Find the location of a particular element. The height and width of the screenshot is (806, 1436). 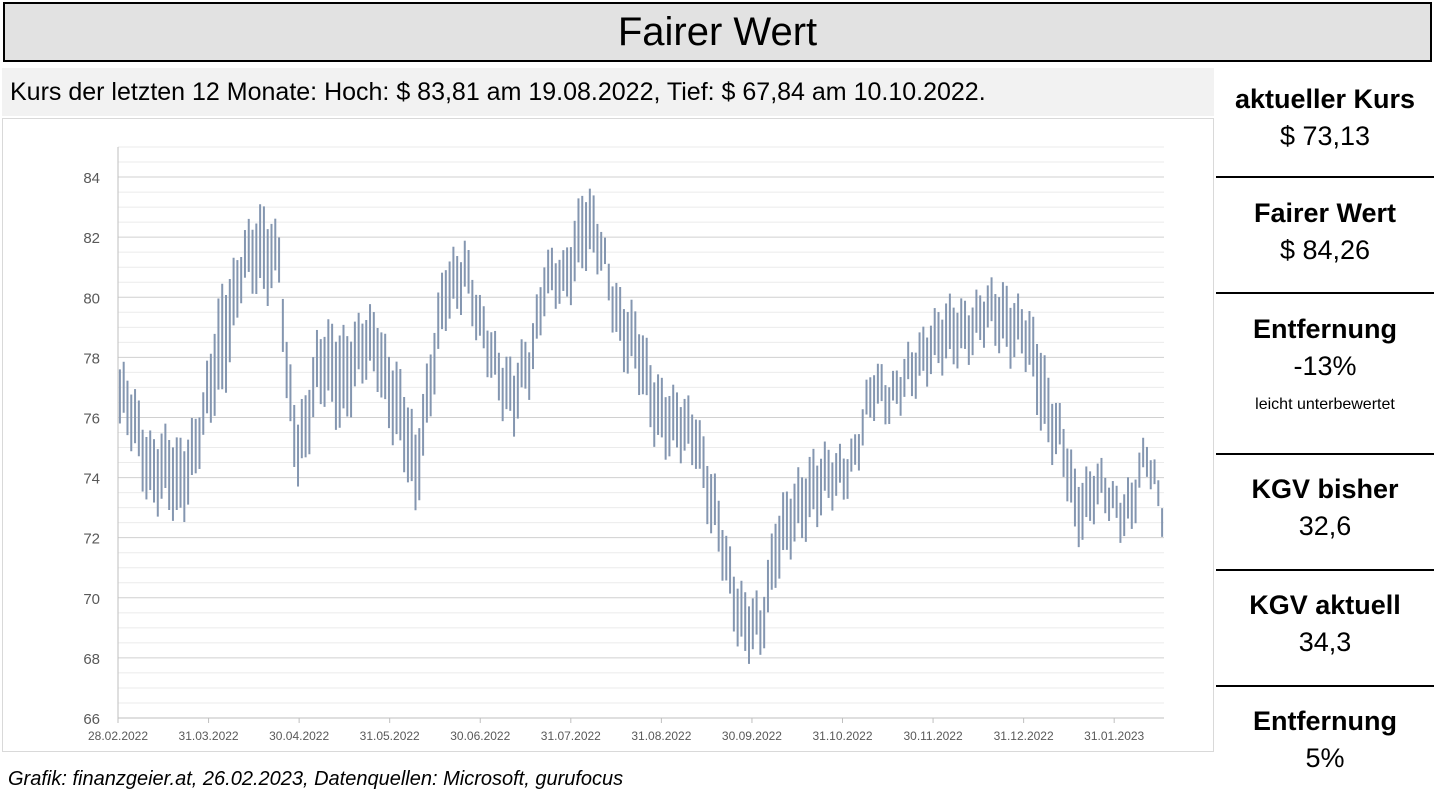

x-tick-label: 31.03.2022 is located at coordinates (209, 736).